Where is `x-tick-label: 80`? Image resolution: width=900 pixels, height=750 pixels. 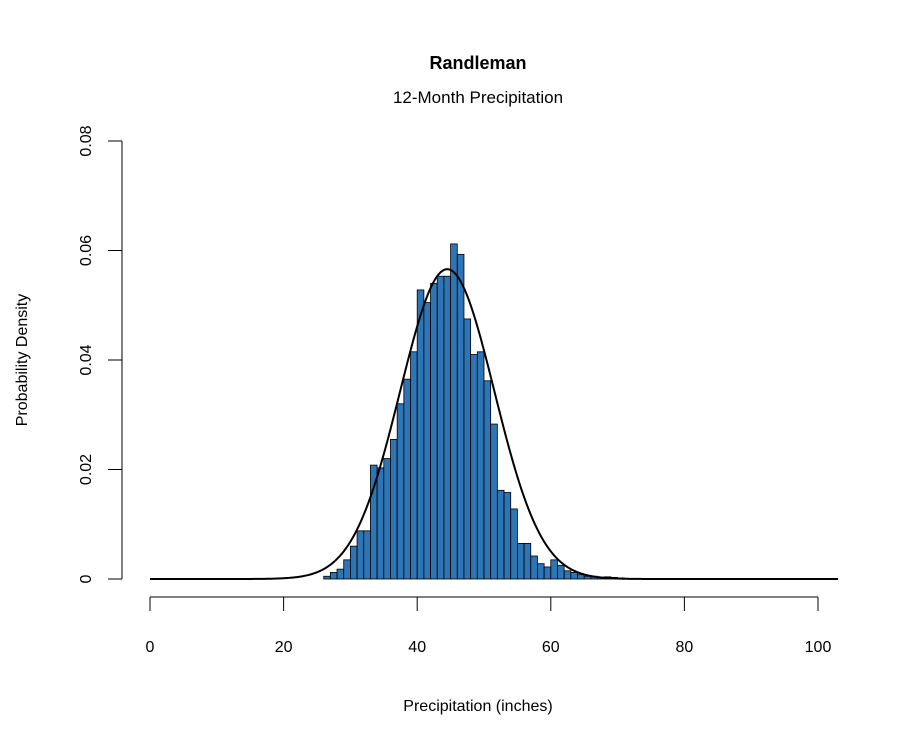
x-tick-label: 80 is located at coordinates (685, 647).